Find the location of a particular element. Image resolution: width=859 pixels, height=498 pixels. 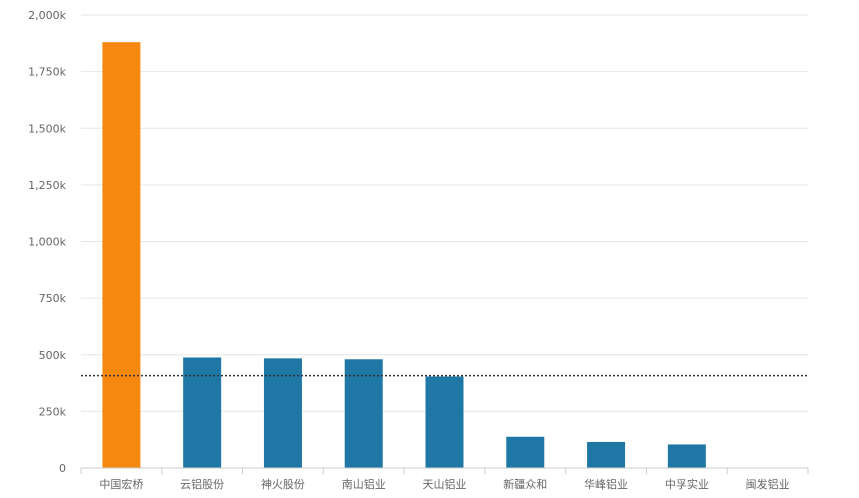

x-tick-label: 云铝股份 is located at coordinates (202, 484).